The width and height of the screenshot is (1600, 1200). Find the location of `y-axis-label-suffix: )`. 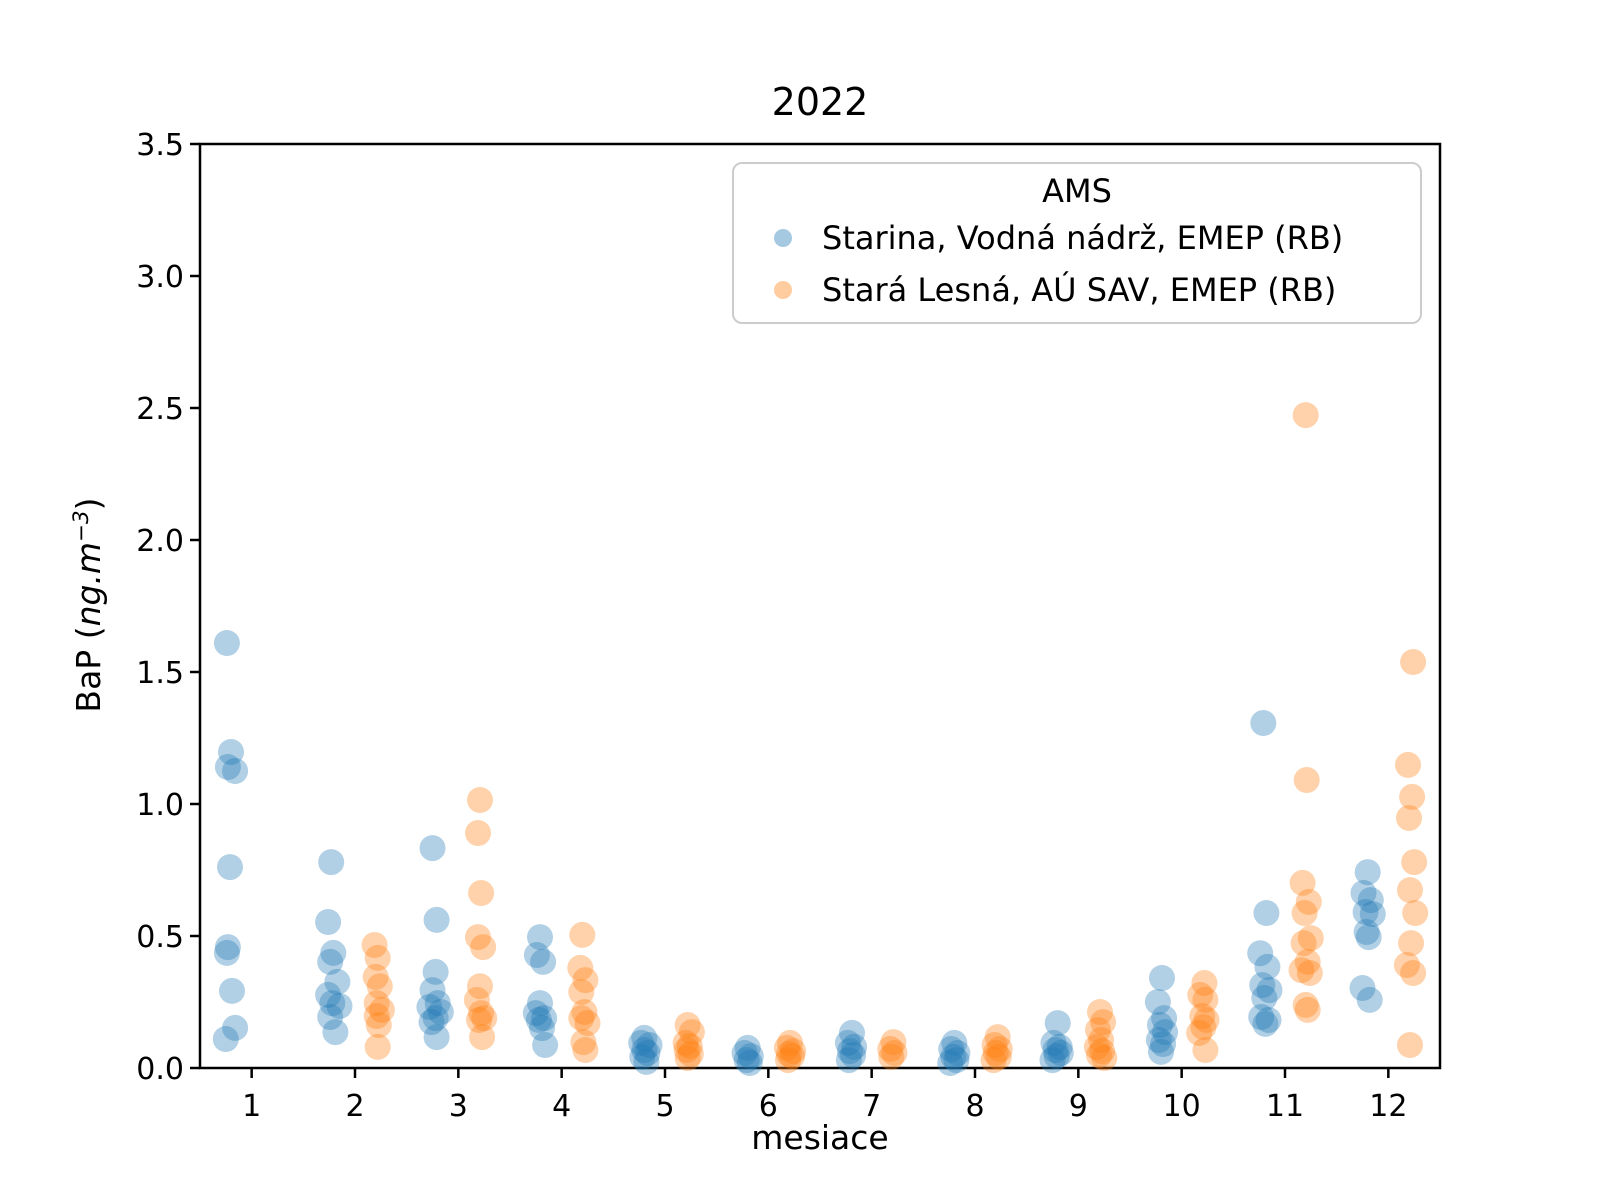

y-axis-label-suffix: ) is located at coordinates (88, 504).